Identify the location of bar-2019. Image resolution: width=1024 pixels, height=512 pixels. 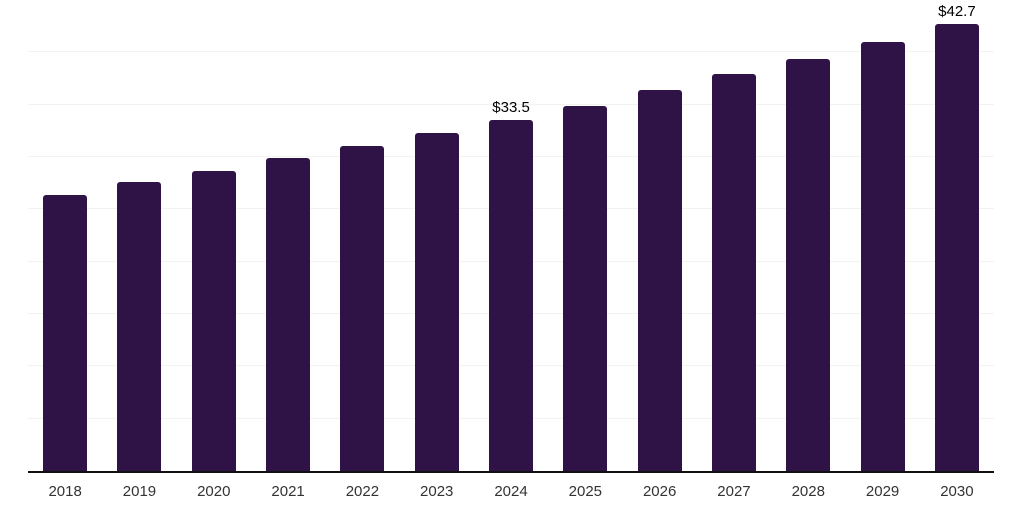
(139, 326).